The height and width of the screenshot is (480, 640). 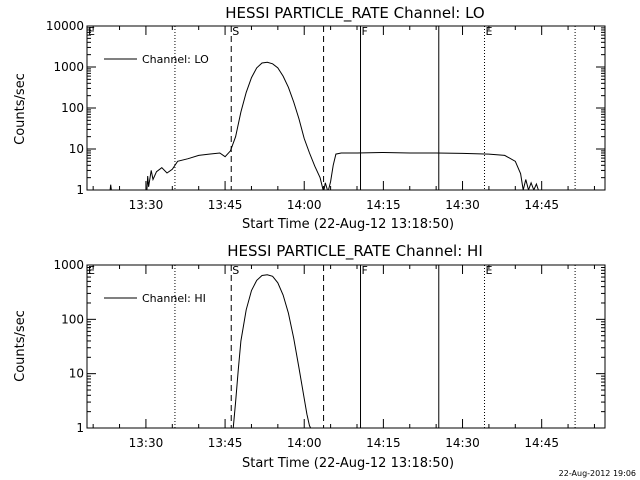 I want to click on y-tick-label: 10000, so click(x=65, y=26).